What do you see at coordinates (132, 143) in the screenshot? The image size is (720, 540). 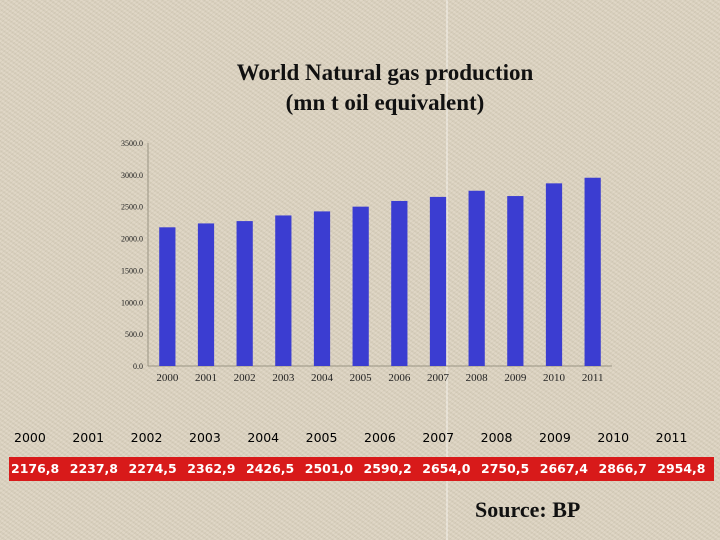 I see `y-tick-label: 3500.0` at bounding box center [132, 143].